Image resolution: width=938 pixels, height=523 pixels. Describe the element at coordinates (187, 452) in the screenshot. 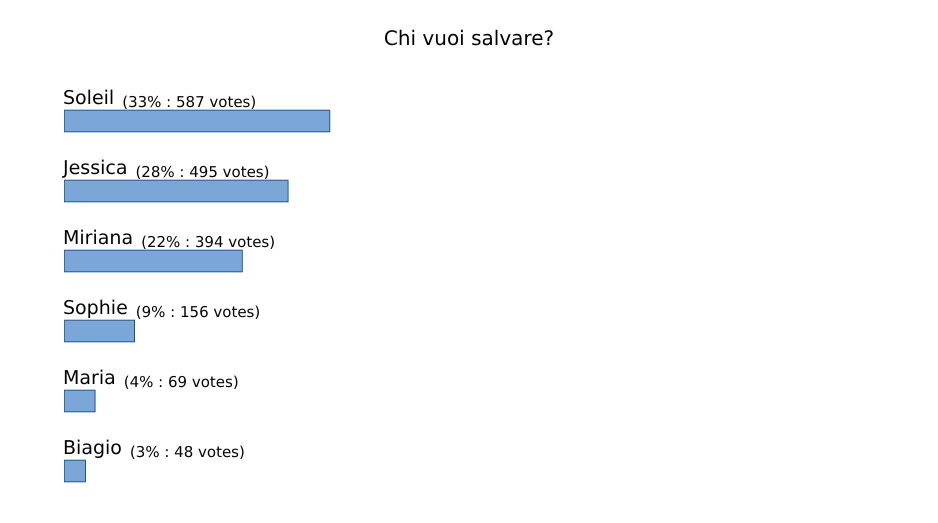

I see `data-label: (3% : 48 votes)` at that location.